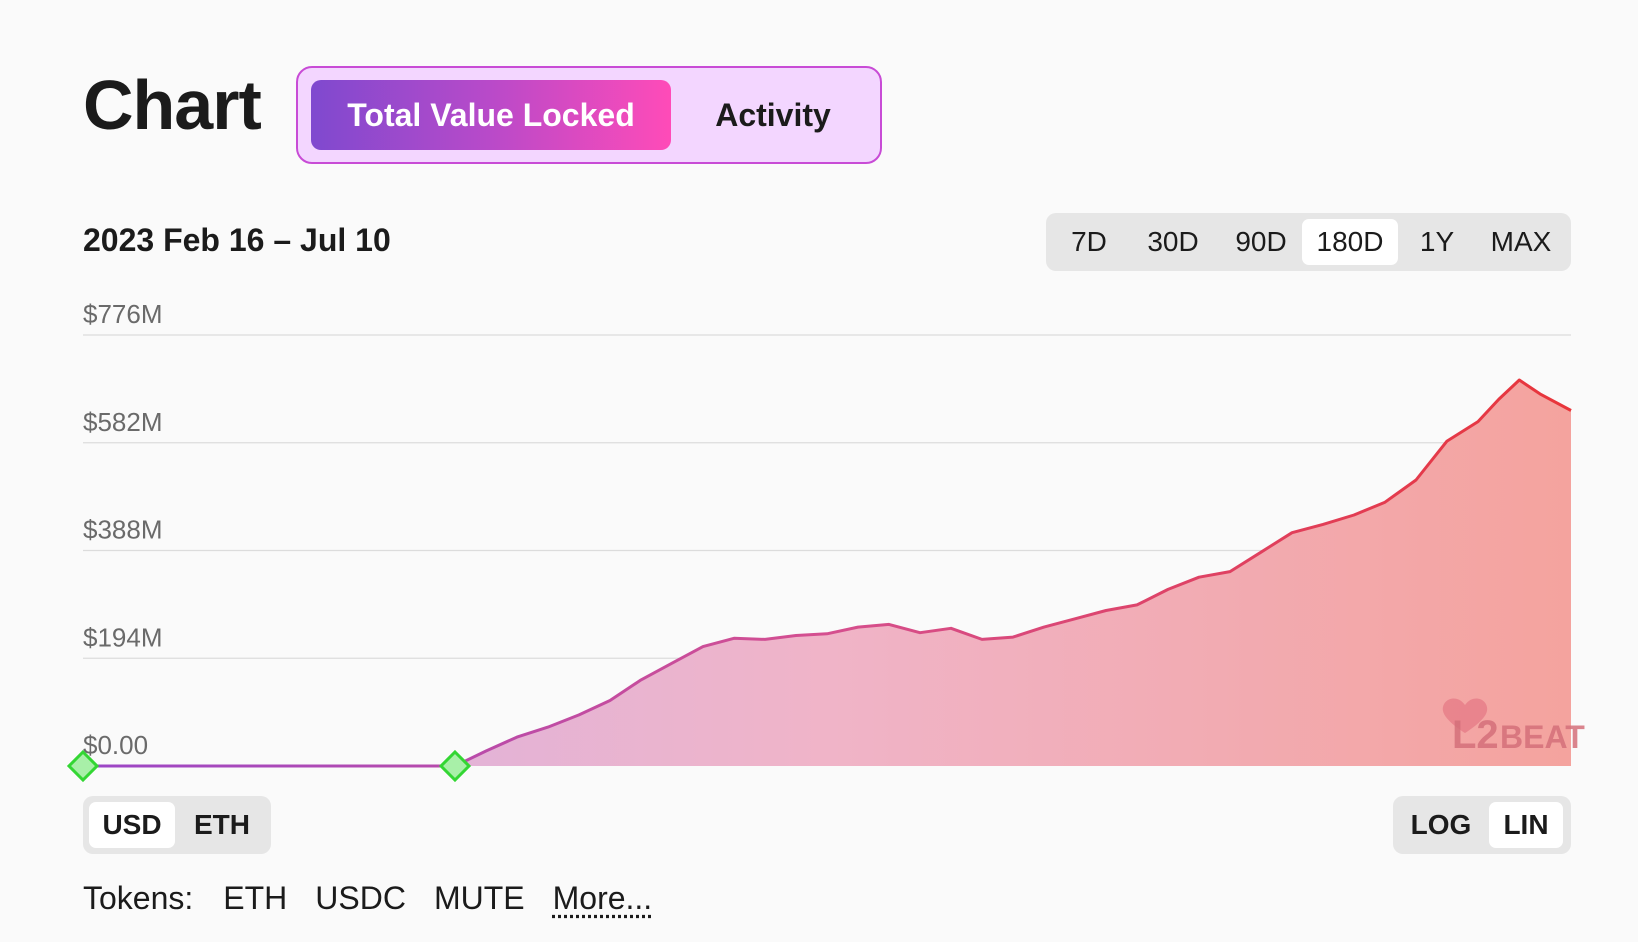  What do you see at coordinates (123, 637) in the screenshot?
I see `y-tick-label: $194M` at bounding box center [123, 637].